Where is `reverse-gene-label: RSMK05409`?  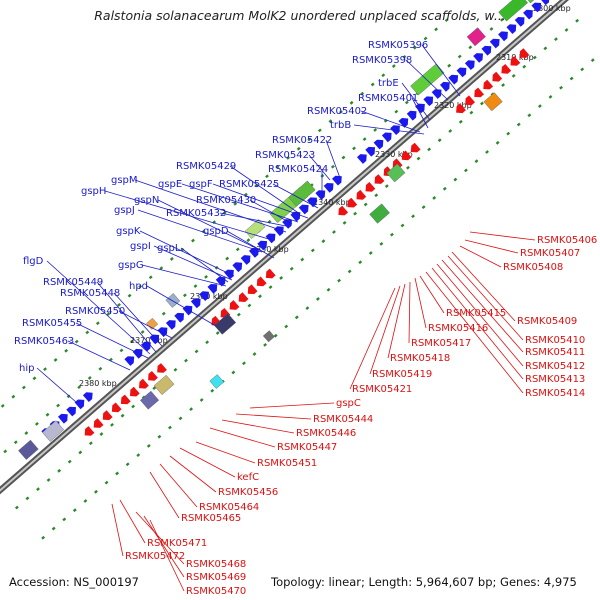 reverse-gene-label: RSMK05409 is located at coordinates (547, 321).